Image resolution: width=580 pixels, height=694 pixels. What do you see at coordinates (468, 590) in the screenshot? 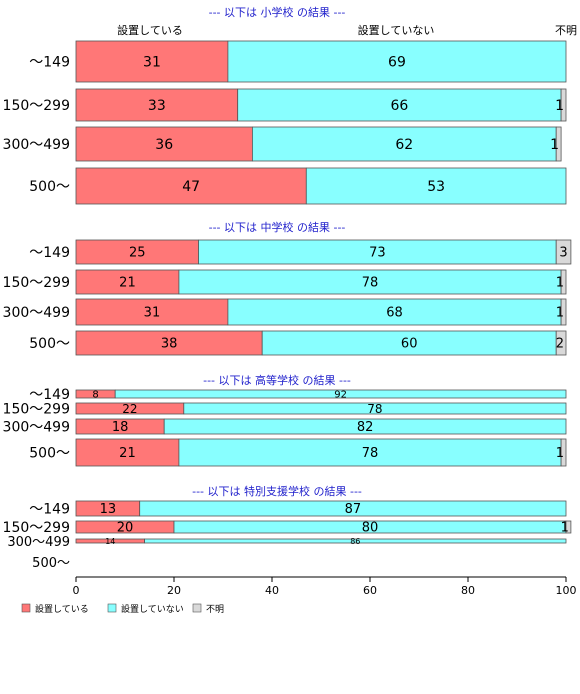
I see `x-tick-label: 80` at bounding box center [468, 590].